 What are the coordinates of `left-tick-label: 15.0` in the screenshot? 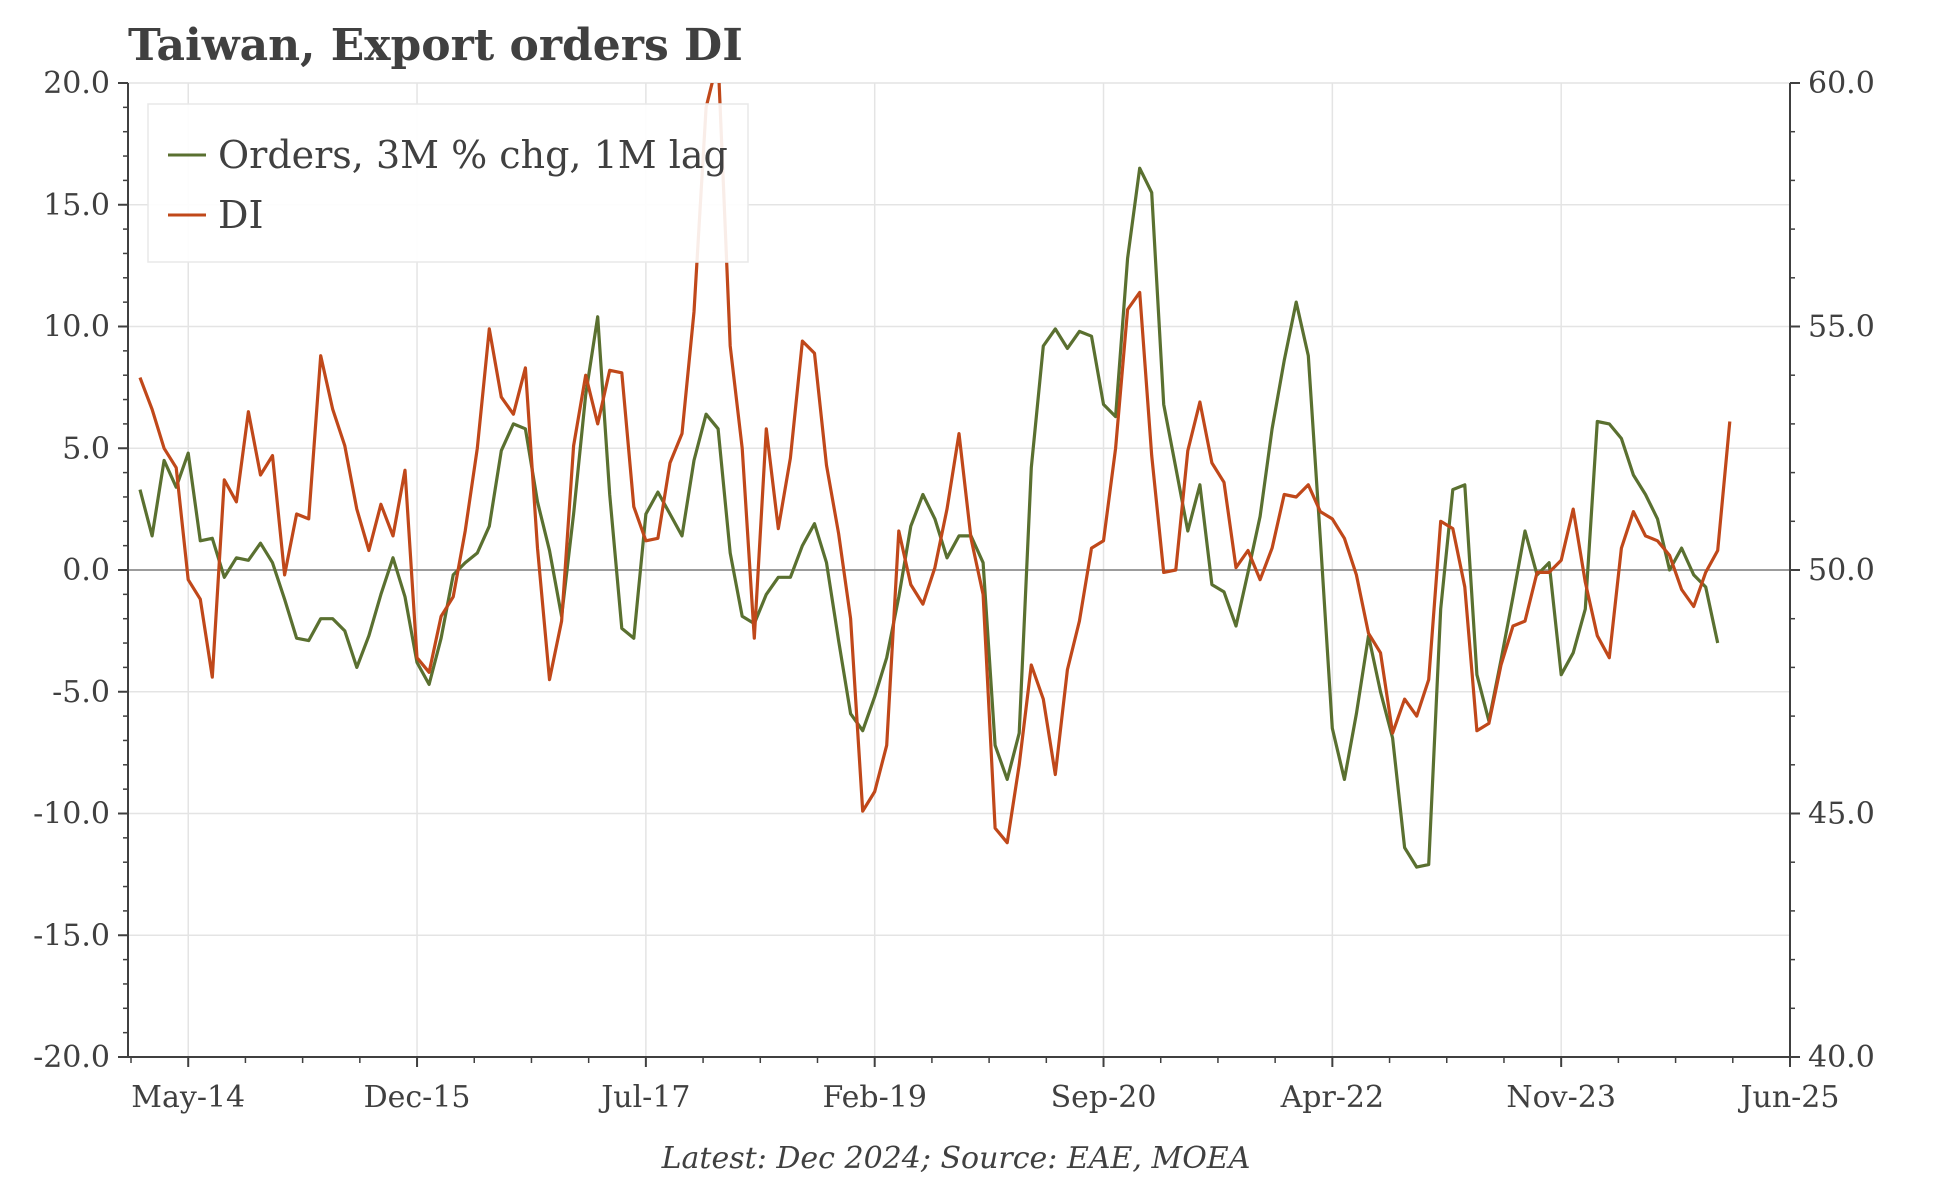 It's located at (76, 205).